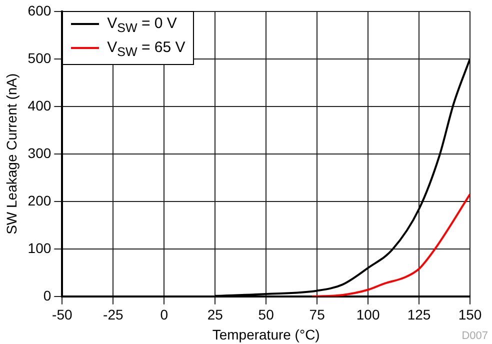 Image resolution: width=492 pixels, height=344 pixels. Describe the element at coordinates (11, 153) in the screenshot. I see `y-axis-title: SW Leakage Current (nA)` at that location.